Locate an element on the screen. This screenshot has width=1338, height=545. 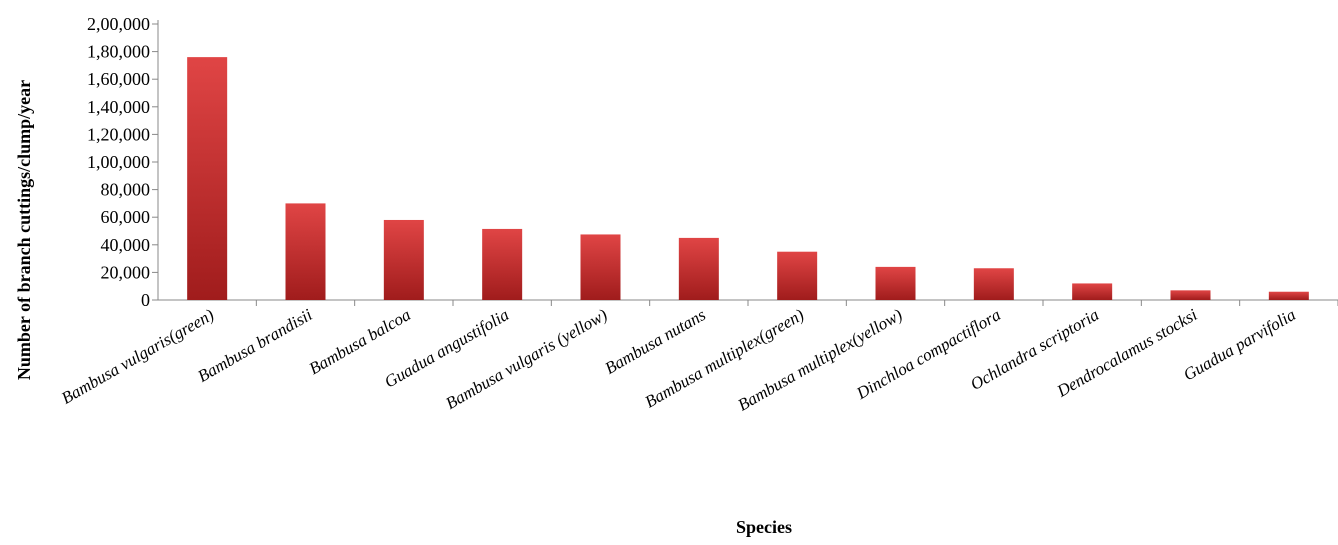
y-tick-label: 1,40,000 is located at coordinates (118, 107).